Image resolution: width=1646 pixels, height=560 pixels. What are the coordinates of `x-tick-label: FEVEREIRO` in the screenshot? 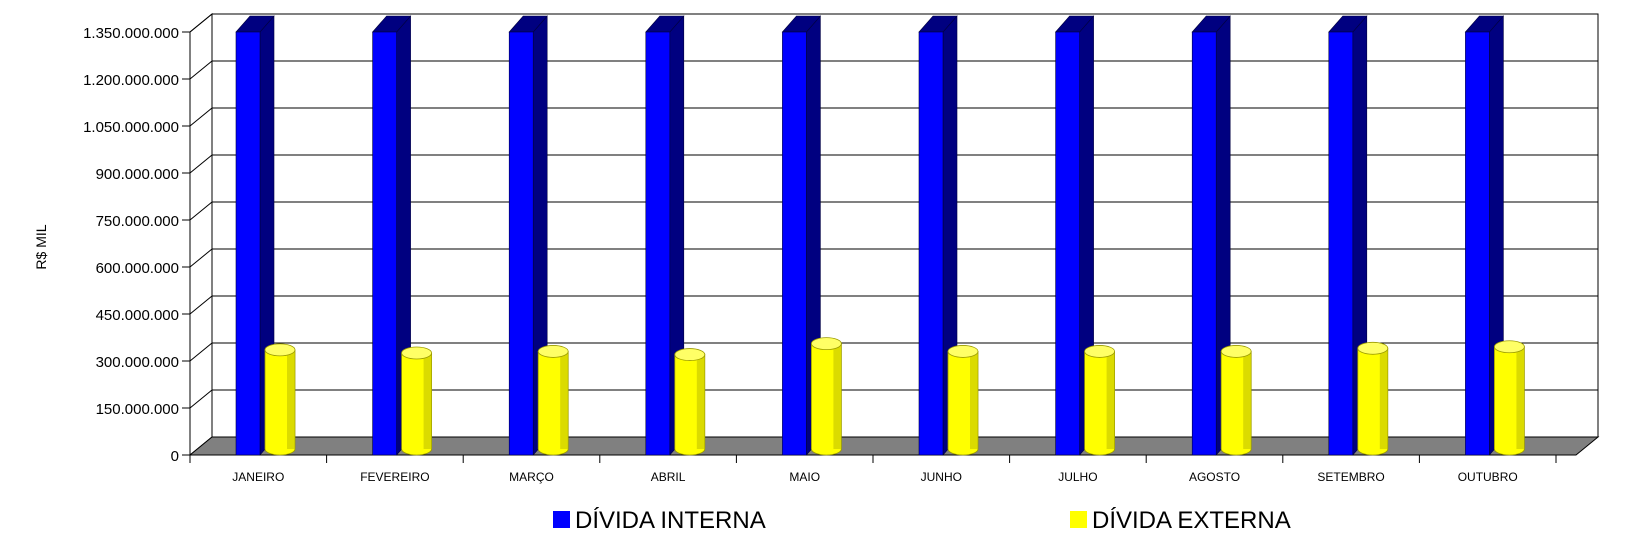 It's located at (394, 477).